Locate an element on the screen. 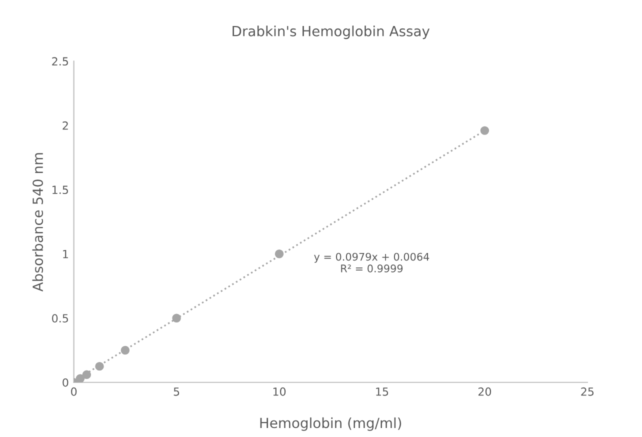 This screenshot has width=642, height=437. y-tick-label: 2 is located at coordinates (65, 125).